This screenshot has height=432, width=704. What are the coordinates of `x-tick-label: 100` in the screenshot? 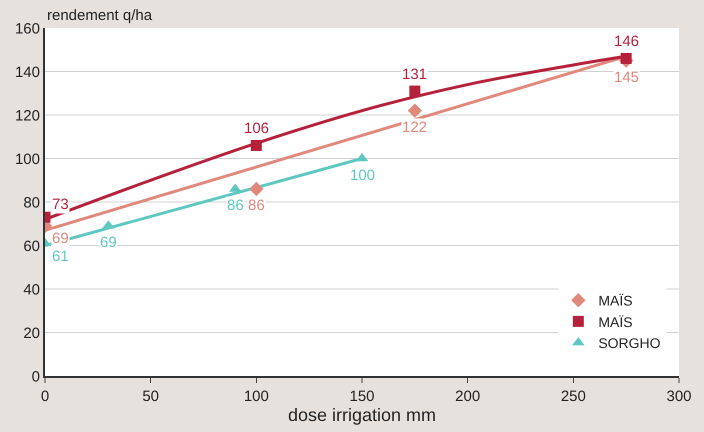 It's located at (256, 396).